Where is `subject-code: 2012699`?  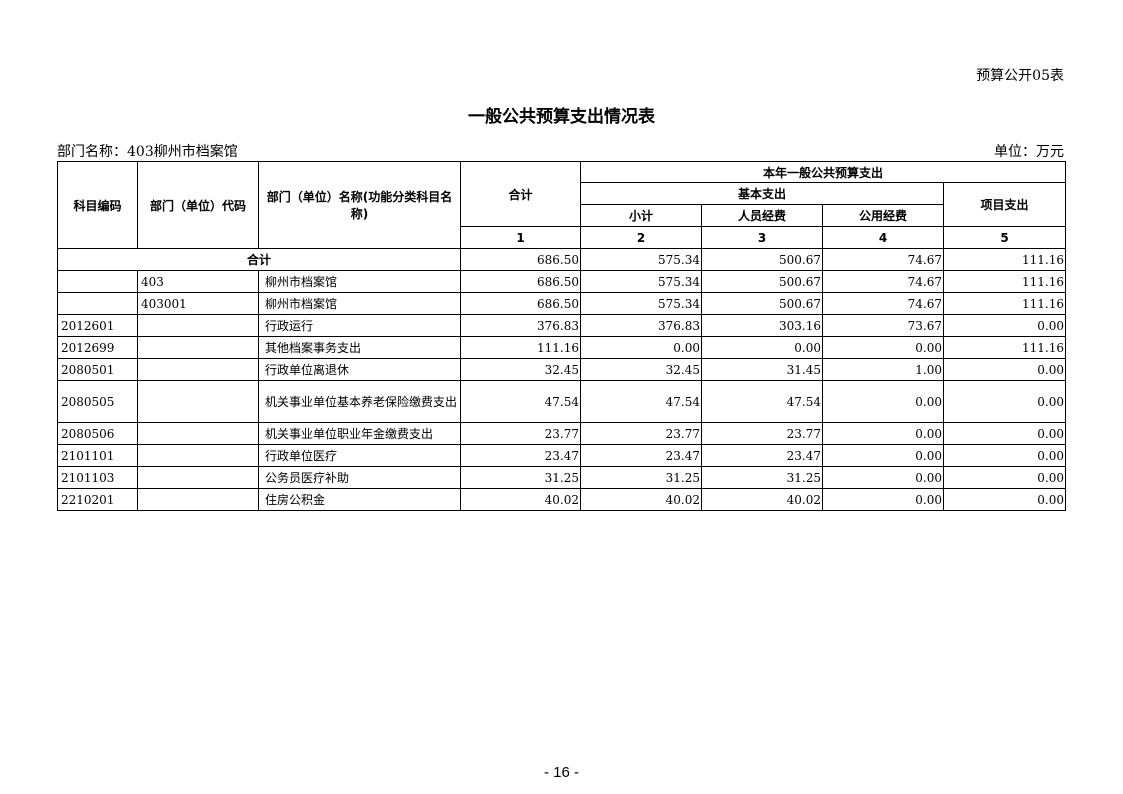
subject-code: 2012699 is located at coordinates (97, 347).